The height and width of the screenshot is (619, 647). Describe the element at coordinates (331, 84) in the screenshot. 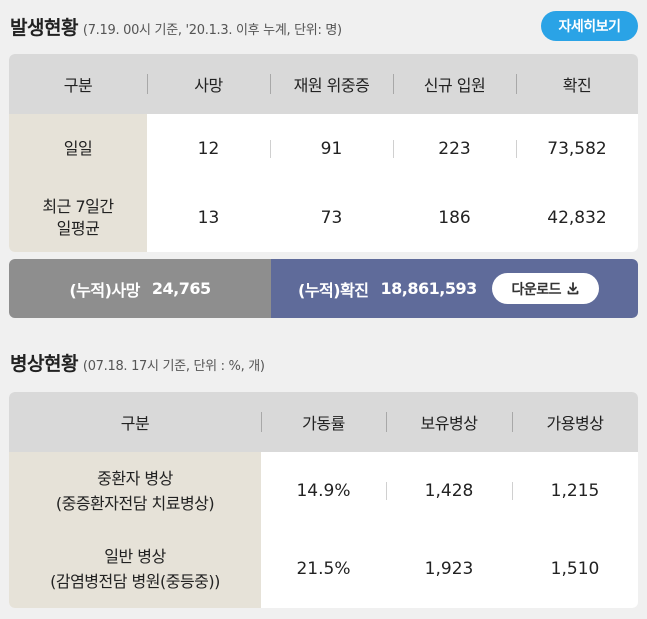

I see `col-header-critical: 재원 위중증` at that location.